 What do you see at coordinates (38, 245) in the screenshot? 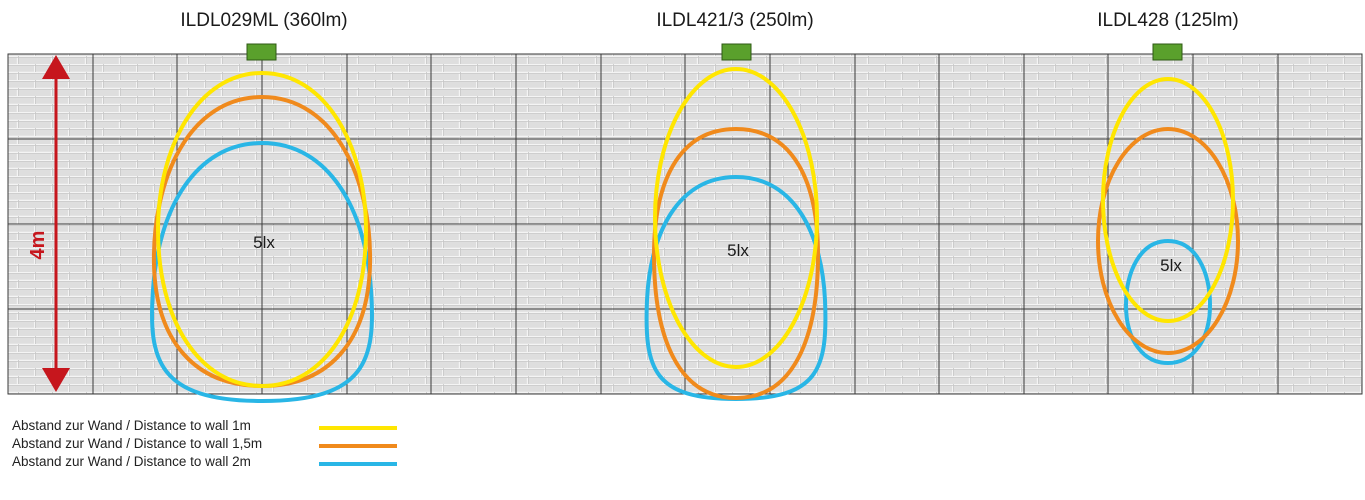
I see `height-label: 4m` at bounding box center [38, 245].